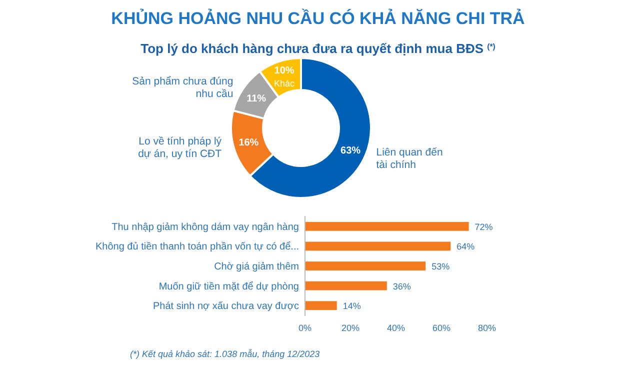 The image size is (636, 374). What do you see at coordinates (285, 83) in the screenshot?
I see `slice-label: Khác` at bounding box center [285, 83].